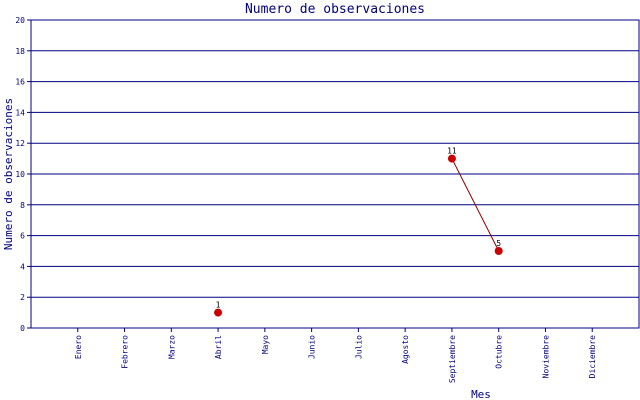 Image resolution: width=640 pixels, height=400 pixels. What do you see at coordinates (22, 297) in the screenshot?
I see `y-tick-label: 2` at bounding box center [22, 297].